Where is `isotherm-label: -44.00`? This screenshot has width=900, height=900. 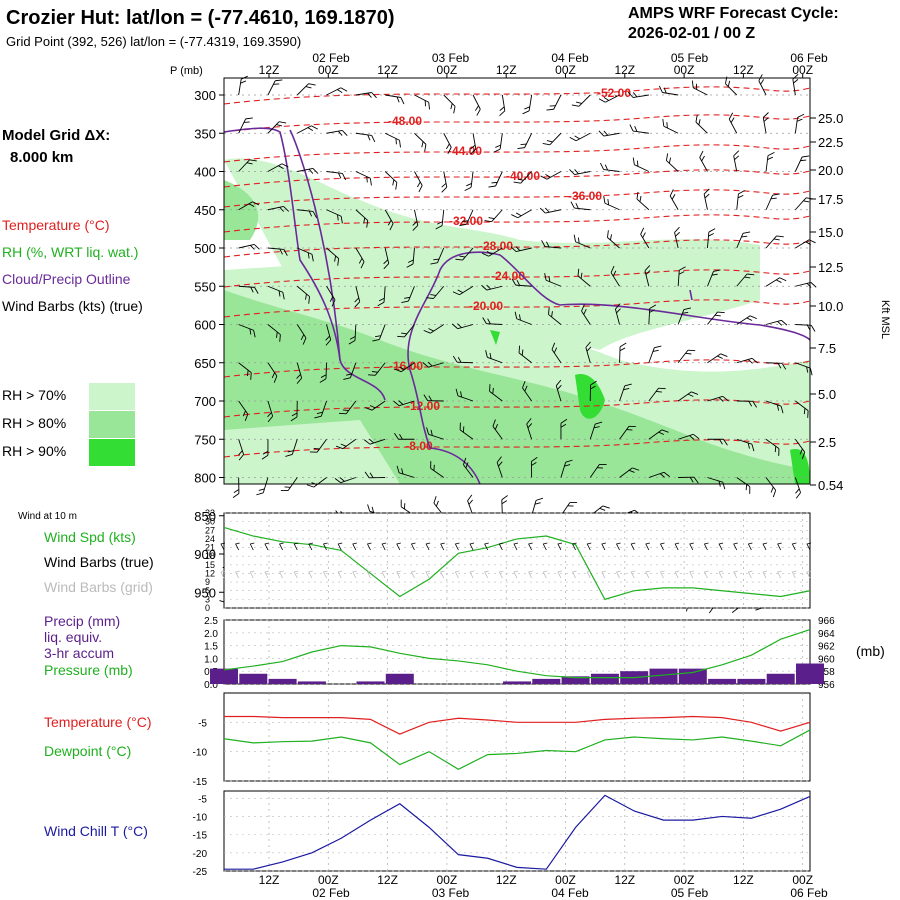 isotherm-label: -44.00 is located at coordinates (465, 151).